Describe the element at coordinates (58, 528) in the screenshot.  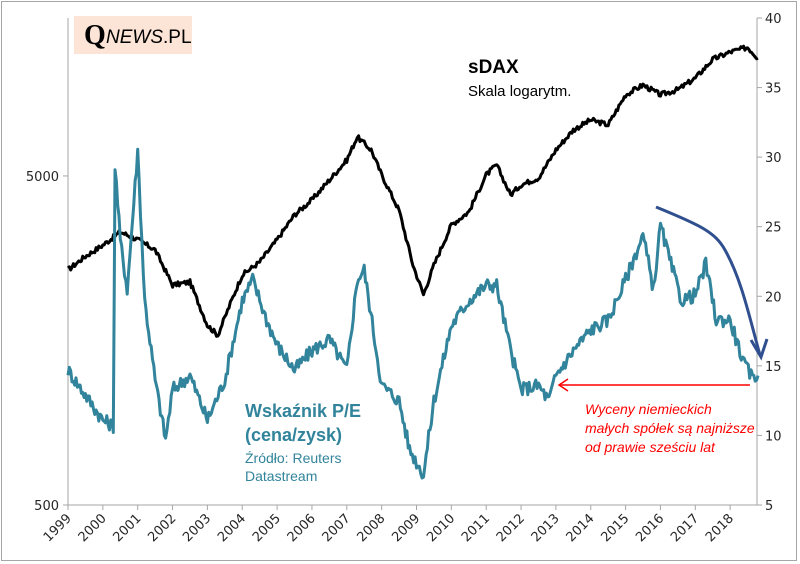
I see `x-axis-tick-label: 1999` at that location.